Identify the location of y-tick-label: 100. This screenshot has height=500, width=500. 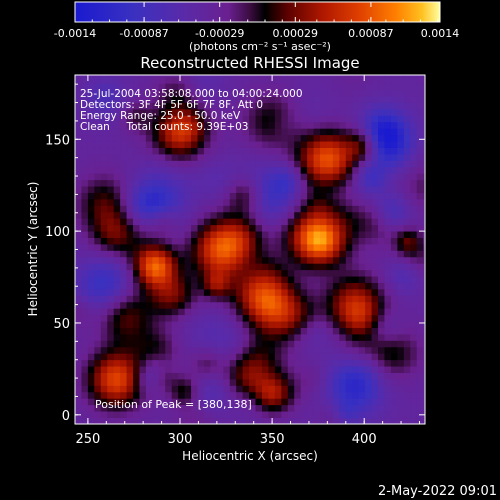
(57, 232).